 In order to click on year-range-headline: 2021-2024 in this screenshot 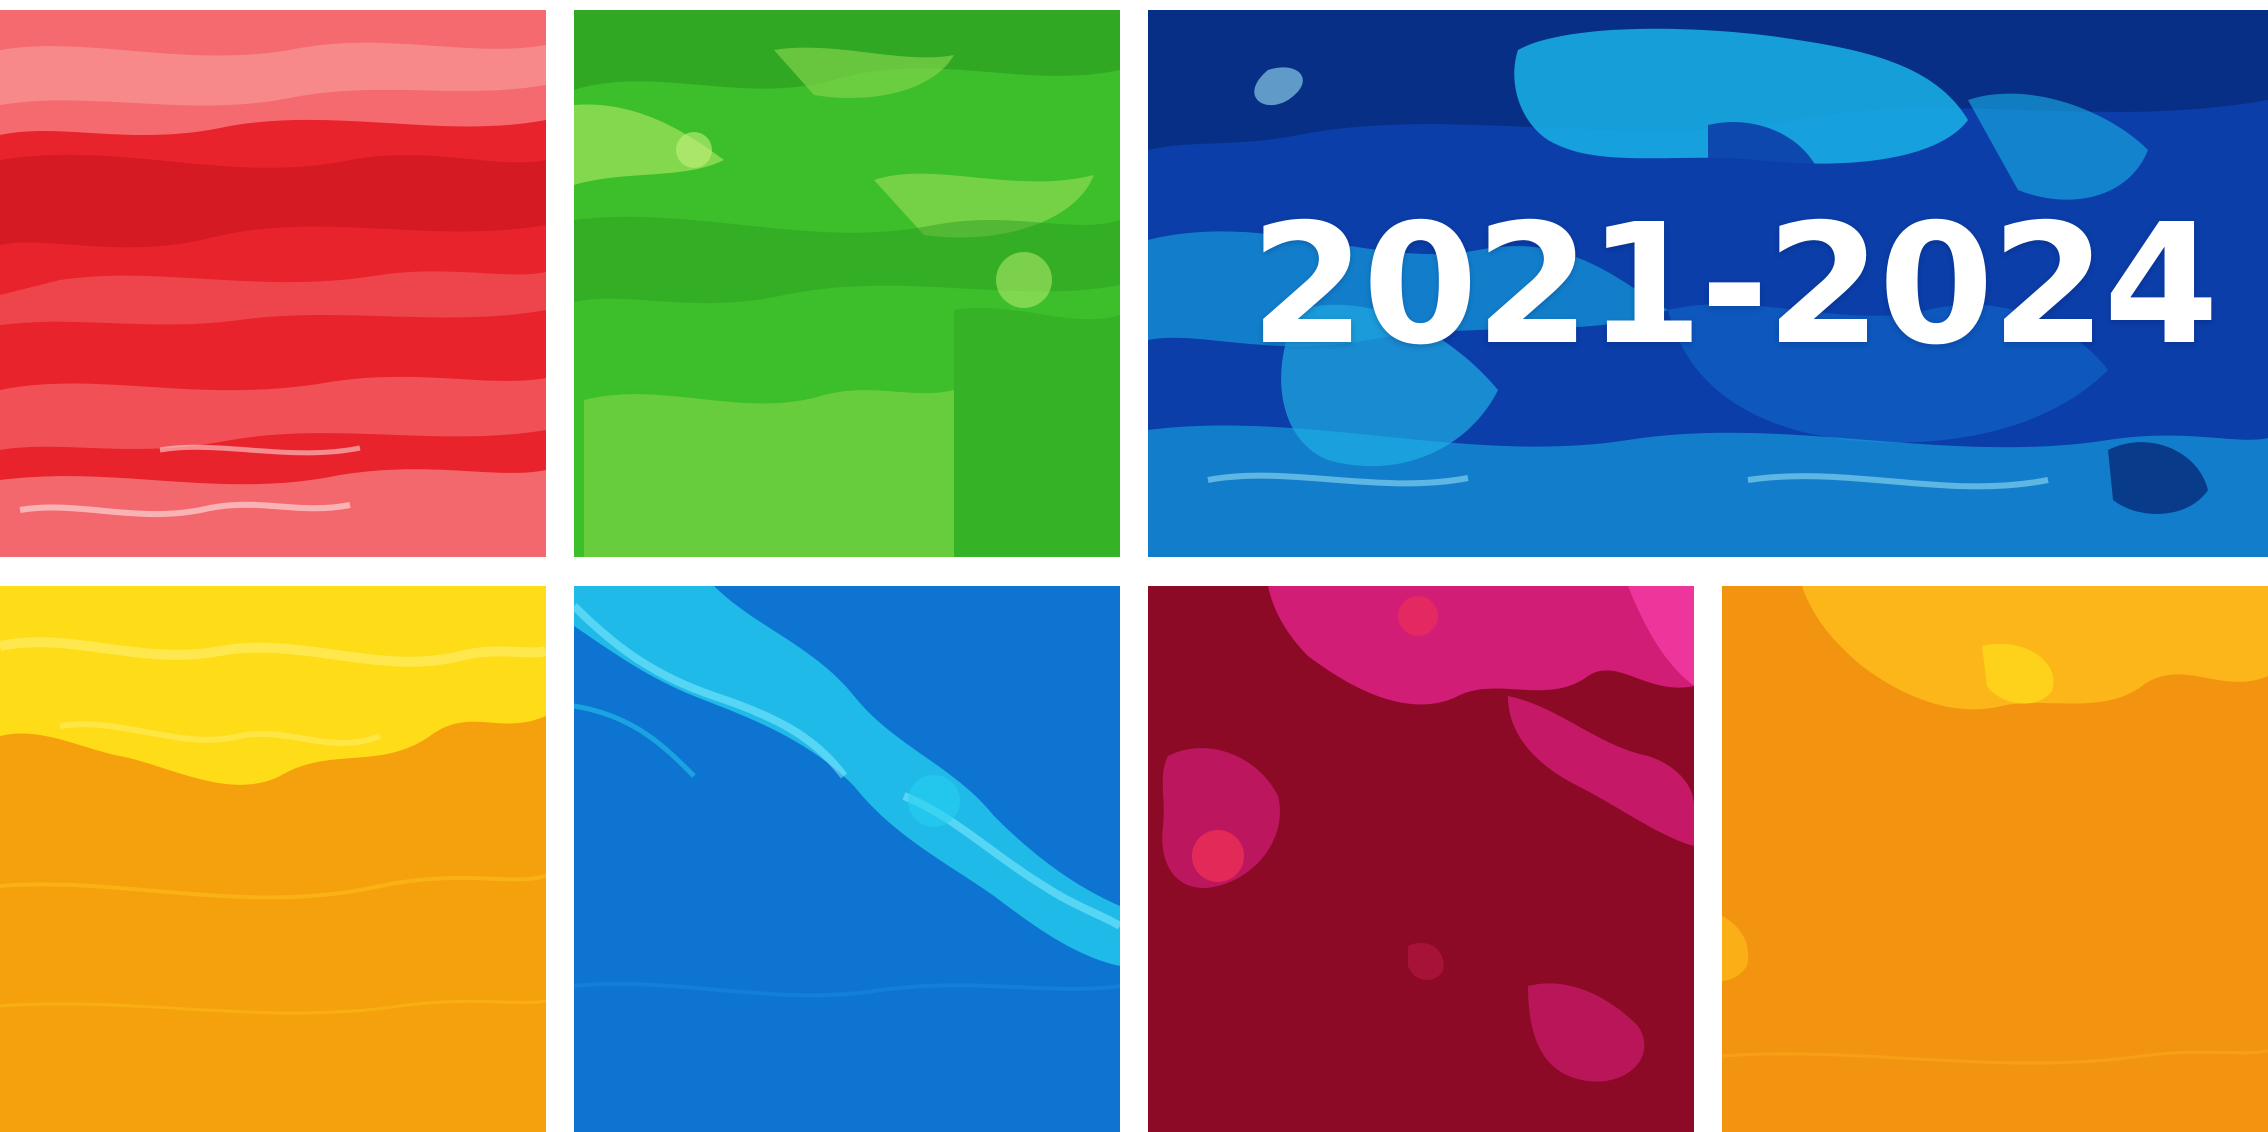, I will do `click(1734, 285)`.